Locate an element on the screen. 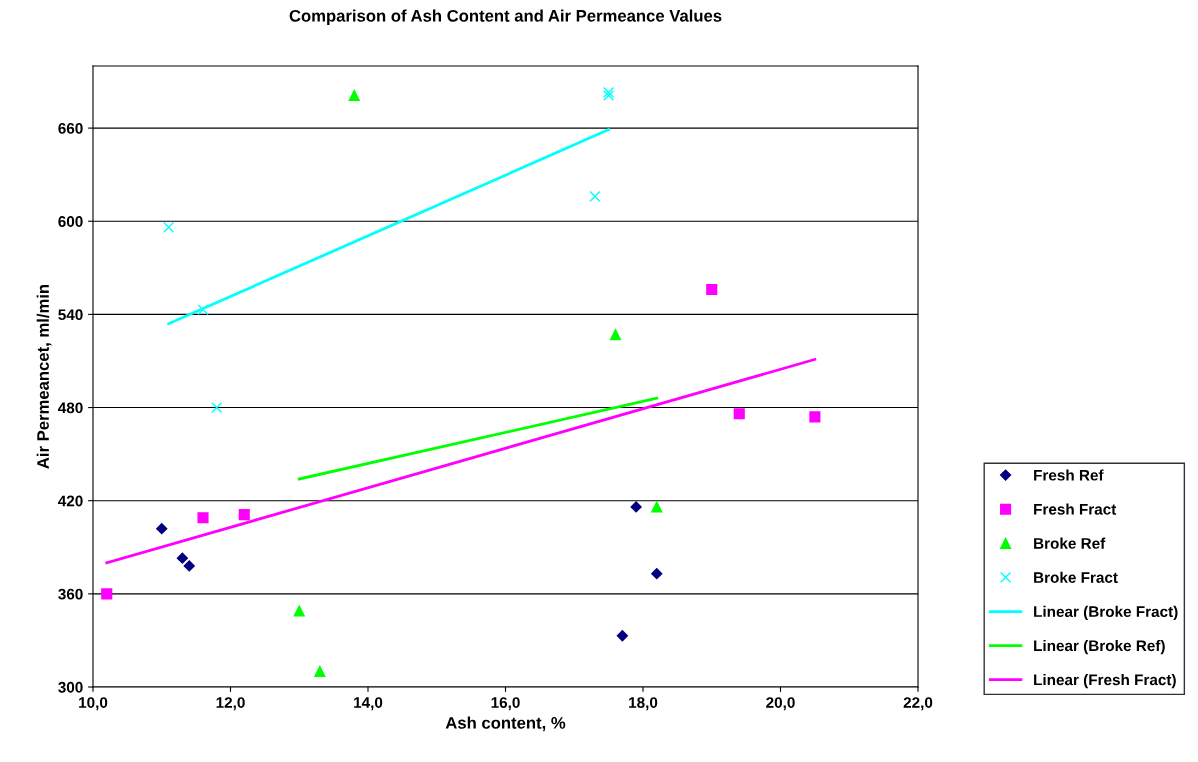 Image resolution: width=1198 pixels, height=762 pixels. x-tick-label: 10,0 is located at coordinates (93, 704).